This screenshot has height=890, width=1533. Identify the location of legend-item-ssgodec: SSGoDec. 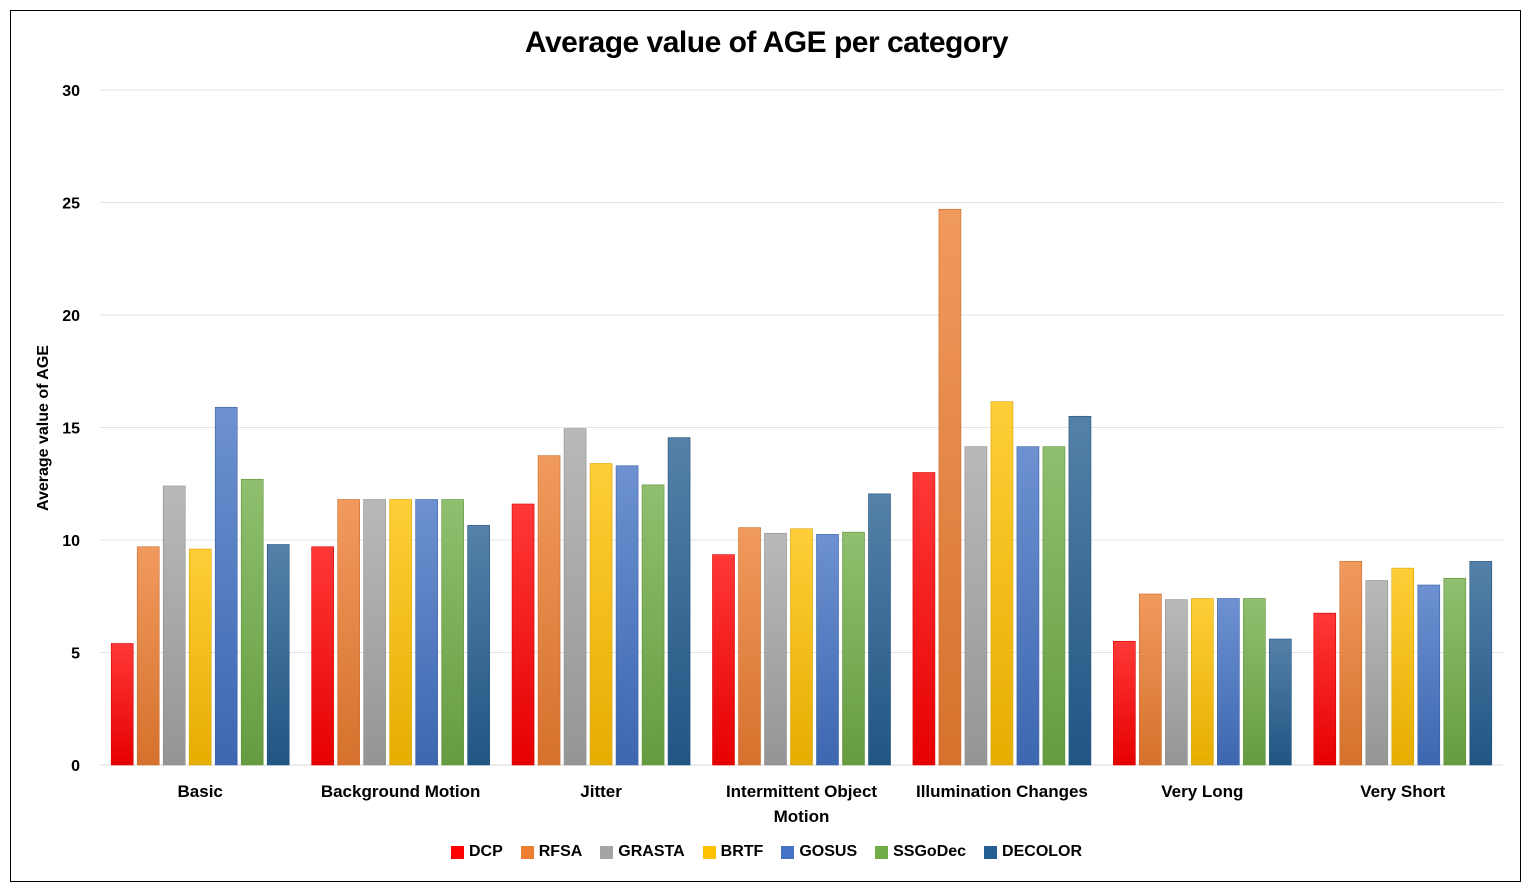
(920, 852).